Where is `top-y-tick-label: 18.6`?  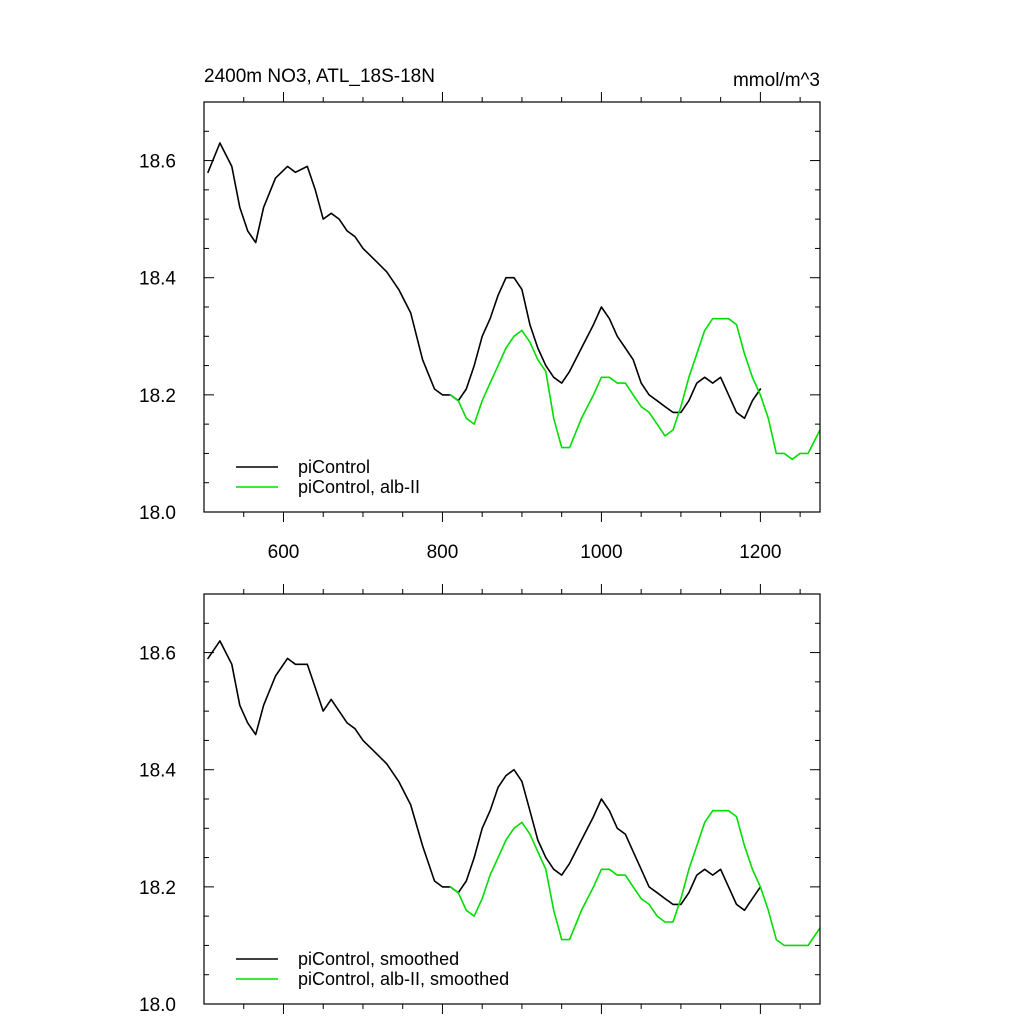 top-y-tick-label: 18.6 is located at coordinates (157, 162).